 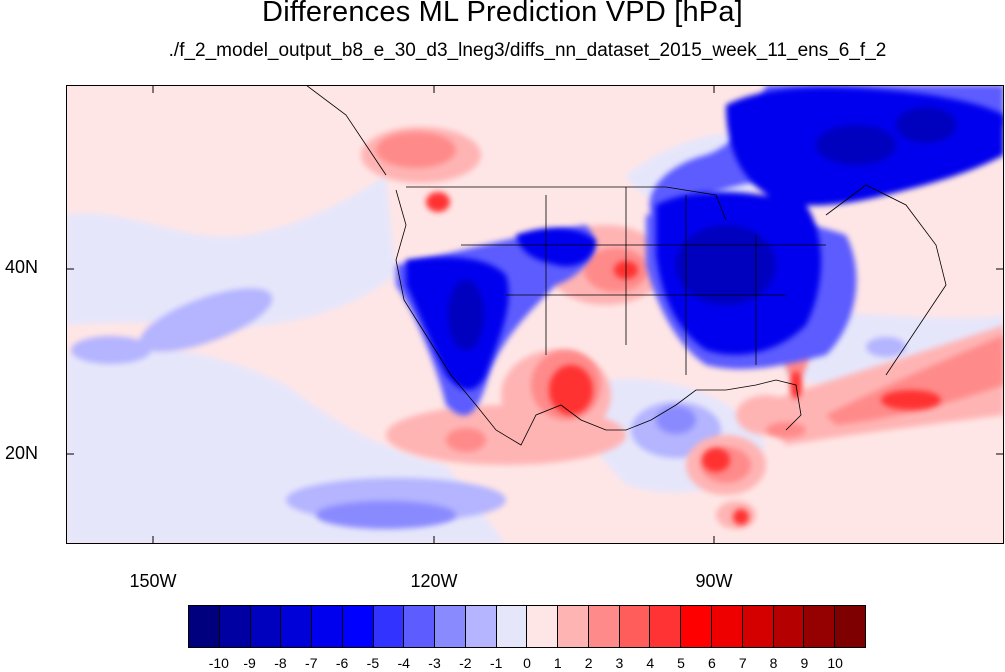 I want to click on map-title: Differences ML Prediction VPD [hPa], so click(x=502, y=14).